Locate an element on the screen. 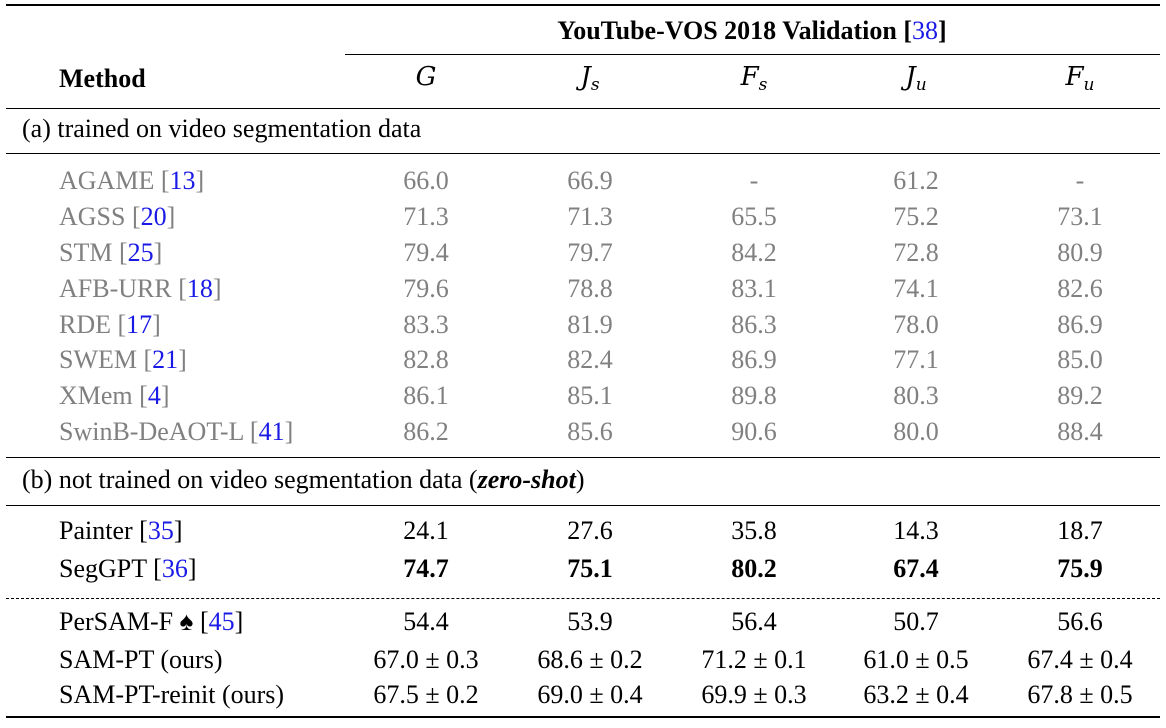 This screenshot has height=728, width=1166. table-cell: 83.1 is located at coordinates (754, 288).